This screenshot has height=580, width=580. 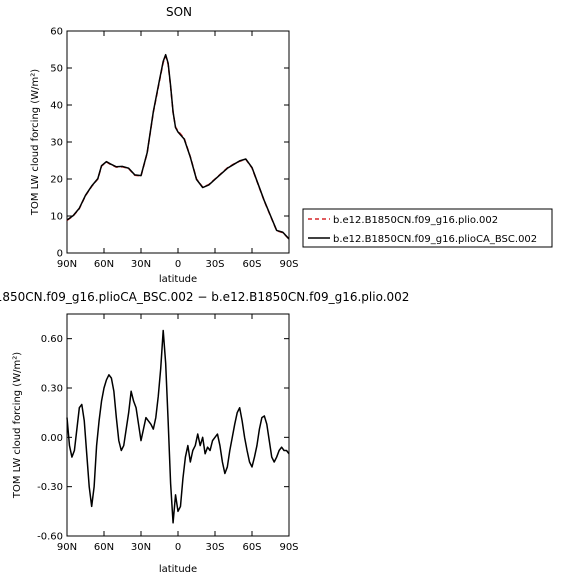 What do you see at coordinates (141, 547) in the screenshot?
I see `bot-x-tick-label: 30N` at bounding box center [141, 547].